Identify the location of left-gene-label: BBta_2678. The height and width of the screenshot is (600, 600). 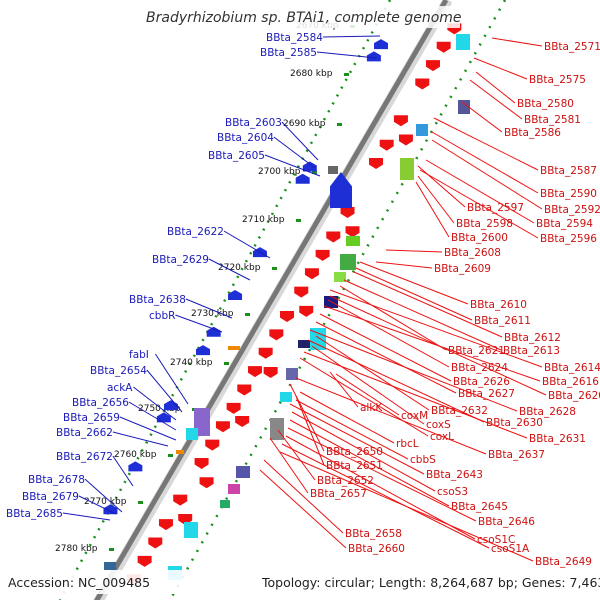
(56, 480).